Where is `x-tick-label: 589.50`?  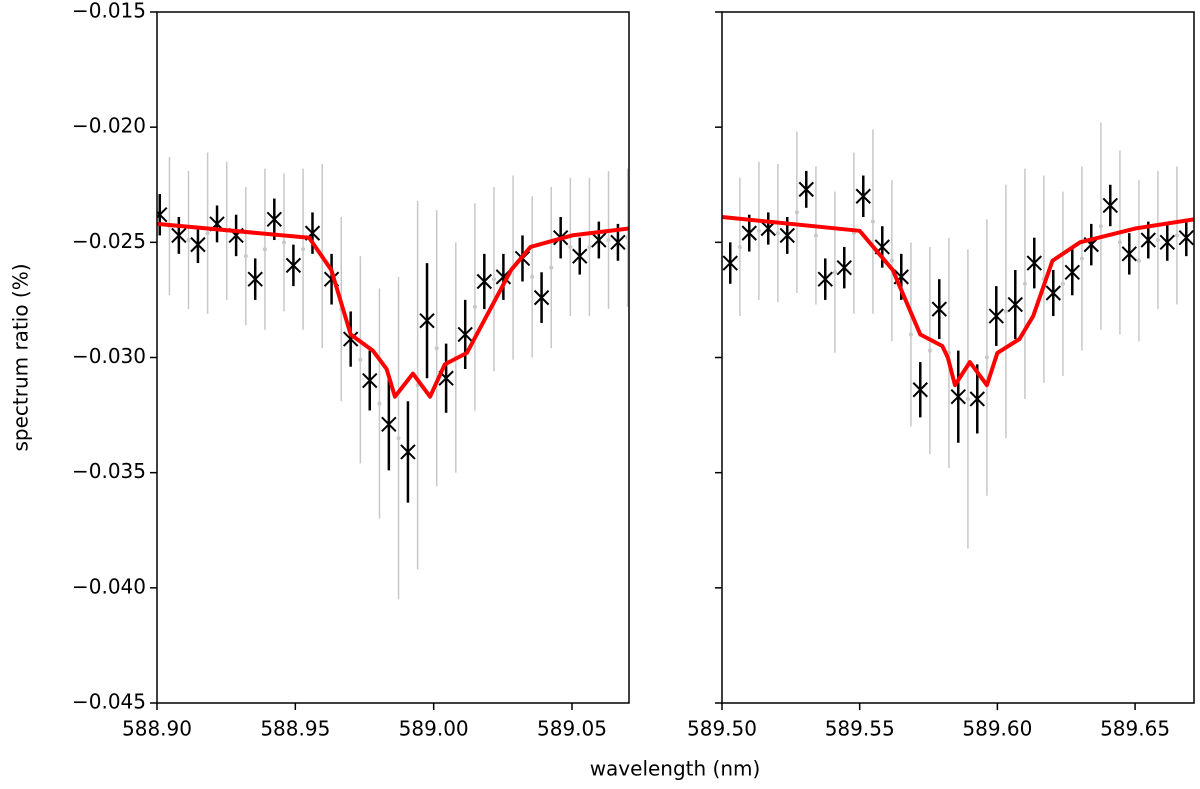 x-tick-label: 589.50 is located at coordinates (722, 729).